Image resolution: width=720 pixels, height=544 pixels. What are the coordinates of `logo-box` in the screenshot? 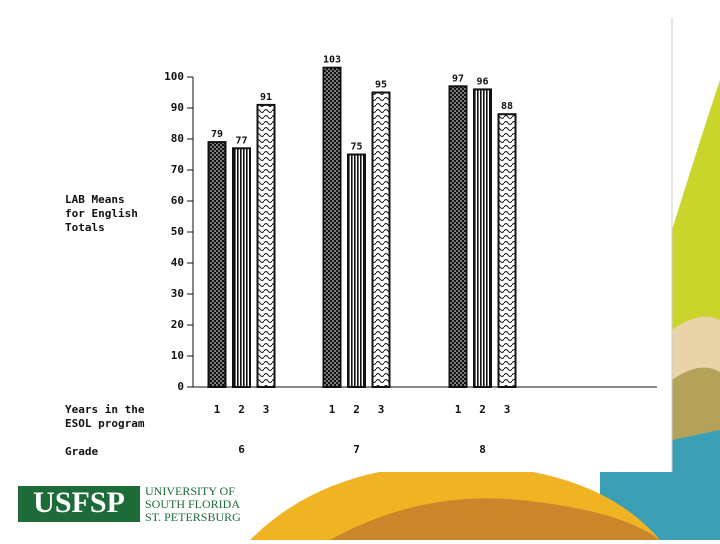 It's located at (79, 504).